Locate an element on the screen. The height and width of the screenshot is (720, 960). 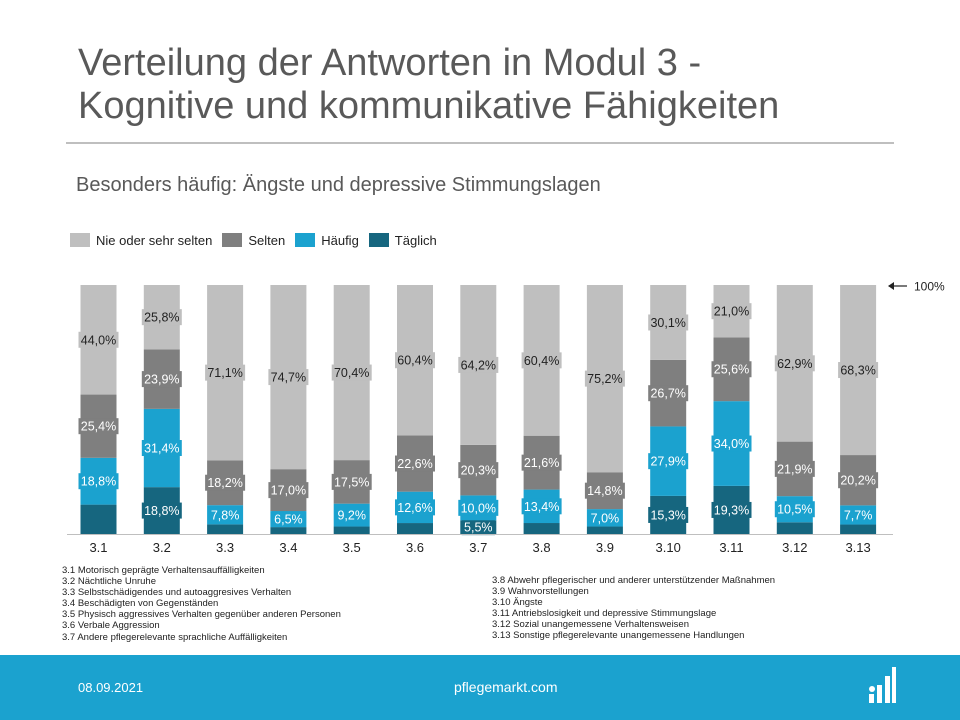
x-tick-label: 3.10 is located at coordinates (668, 547).